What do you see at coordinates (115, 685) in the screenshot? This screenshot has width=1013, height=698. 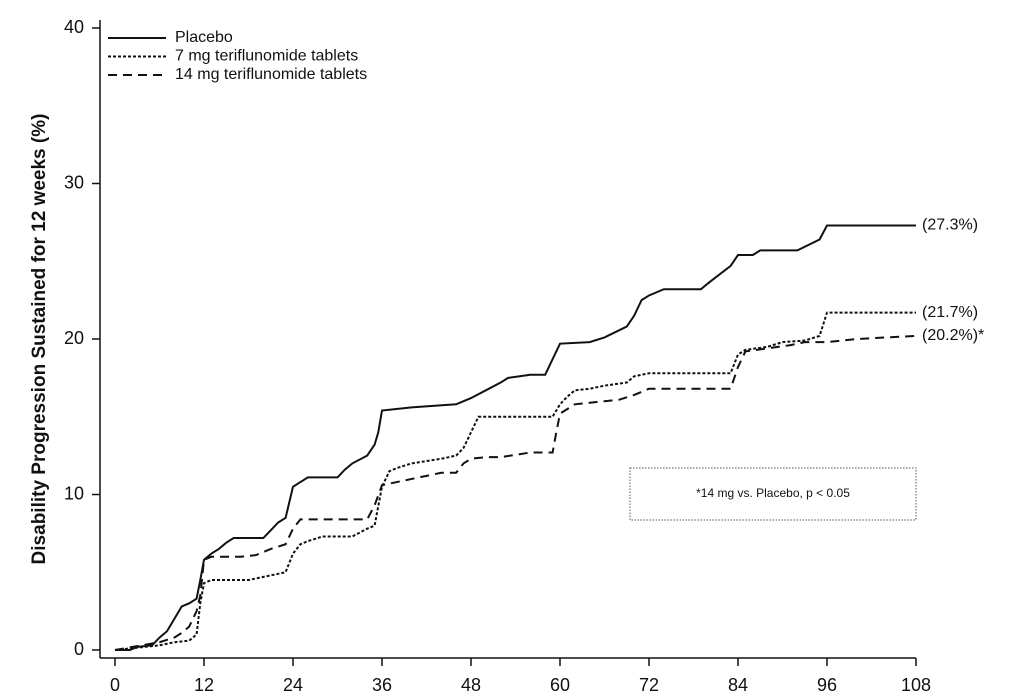 I see `x-tick-label: 0` at bounding box center [115, 685].